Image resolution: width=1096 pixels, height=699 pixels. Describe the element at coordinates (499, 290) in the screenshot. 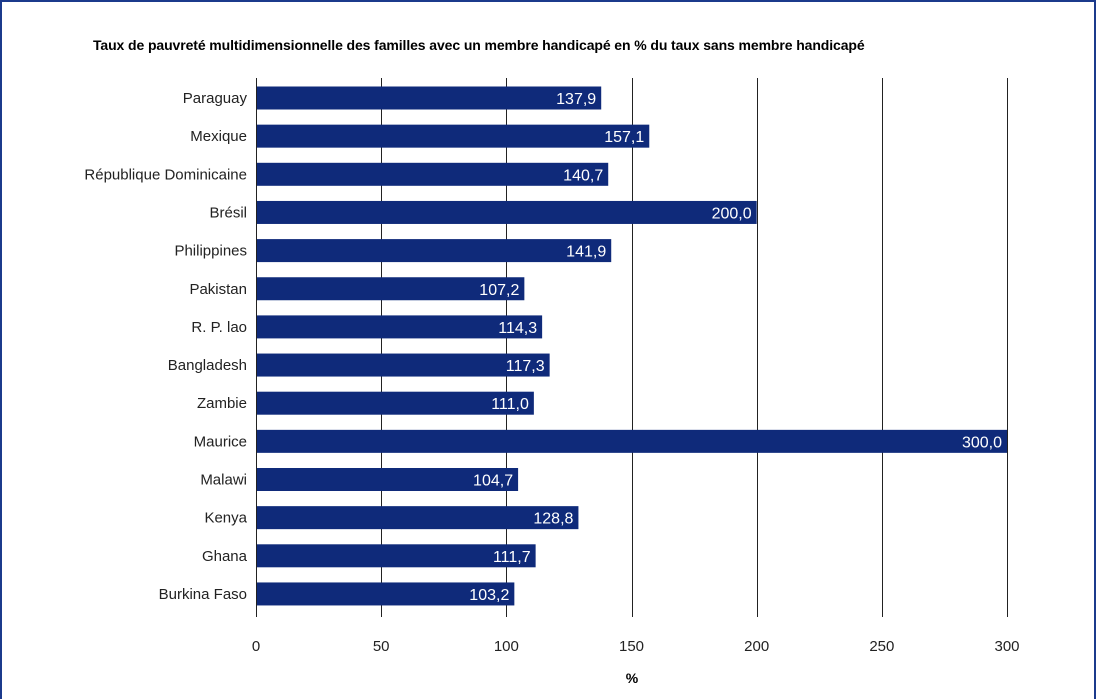

I see `data-label: 107,2` at that location.